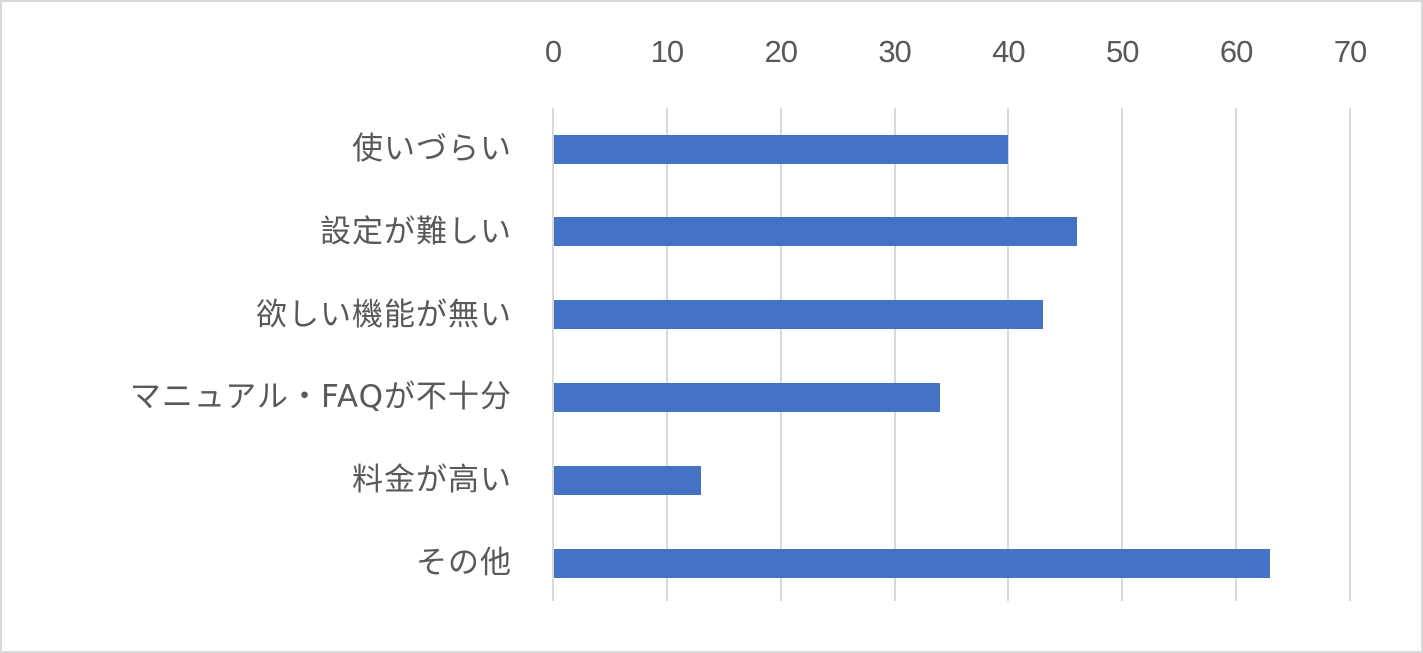 Image resolution: width=1423 pixels, height=653 pixels. What do you see at coordinates (1236, 51) in the screenshot?
I see `x-tick-label: 60` at bounding box center [1236, 51].